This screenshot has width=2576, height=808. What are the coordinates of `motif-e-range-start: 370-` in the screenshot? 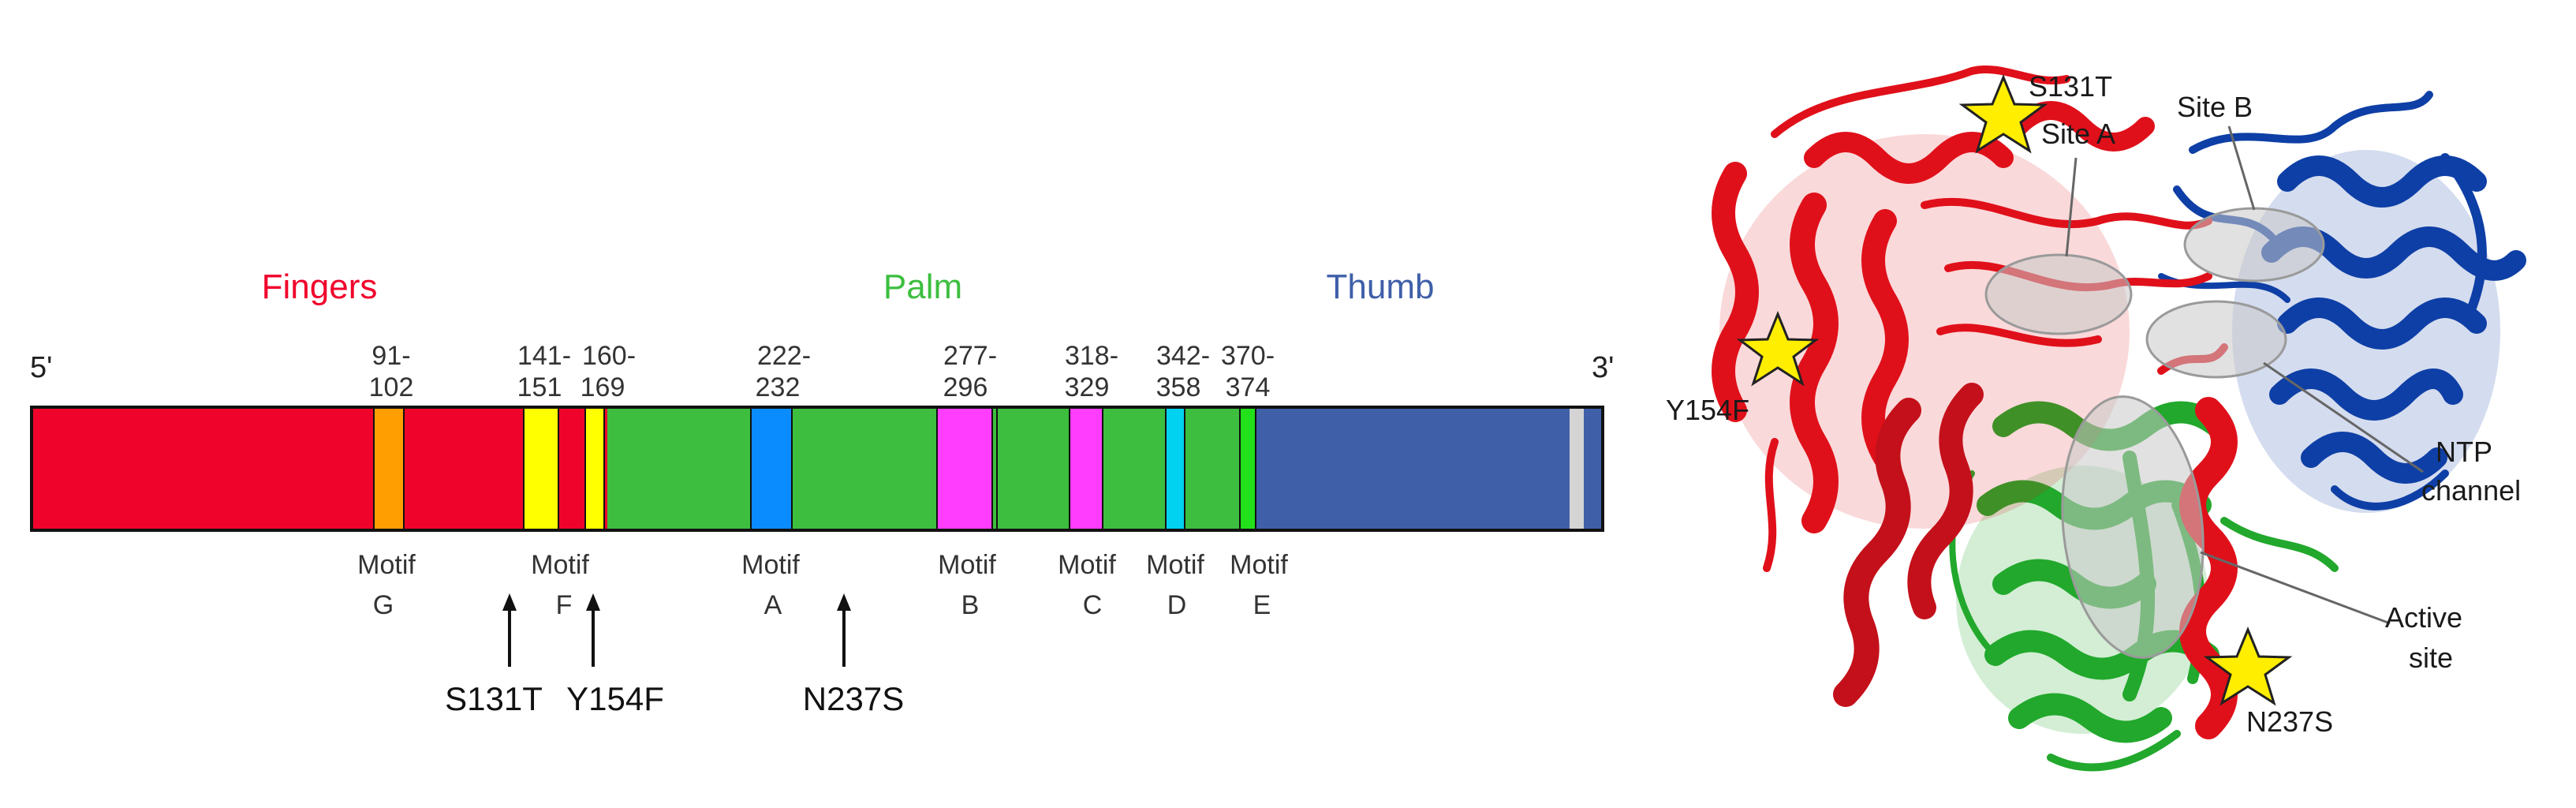 It's located at (1248, 356).